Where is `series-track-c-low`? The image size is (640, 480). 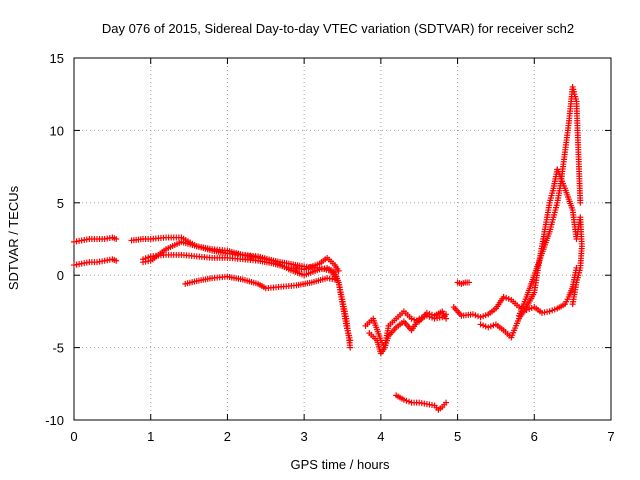 series-track-c-low is located at coordinates (260, 282).